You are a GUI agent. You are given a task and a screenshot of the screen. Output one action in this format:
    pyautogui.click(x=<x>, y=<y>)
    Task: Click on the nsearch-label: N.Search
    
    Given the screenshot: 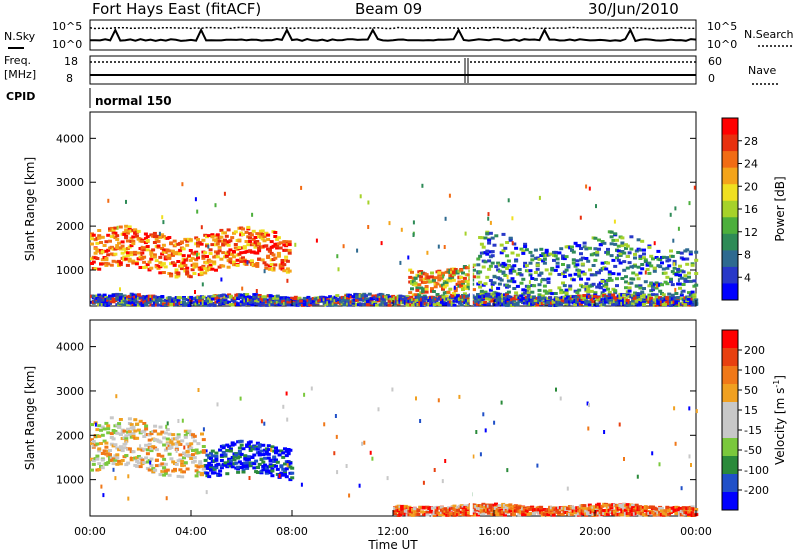 What is the action you would take?
    pyautogui.click(x=769, y=34)
    